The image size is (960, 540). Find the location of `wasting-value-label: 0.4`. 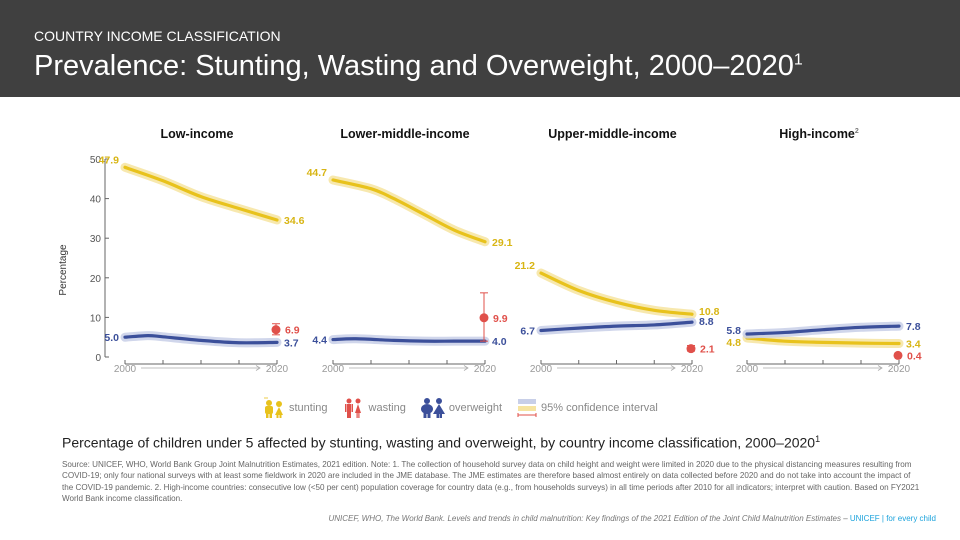

wasting-value-label: 0.4 is located at coordinates (914, 356).